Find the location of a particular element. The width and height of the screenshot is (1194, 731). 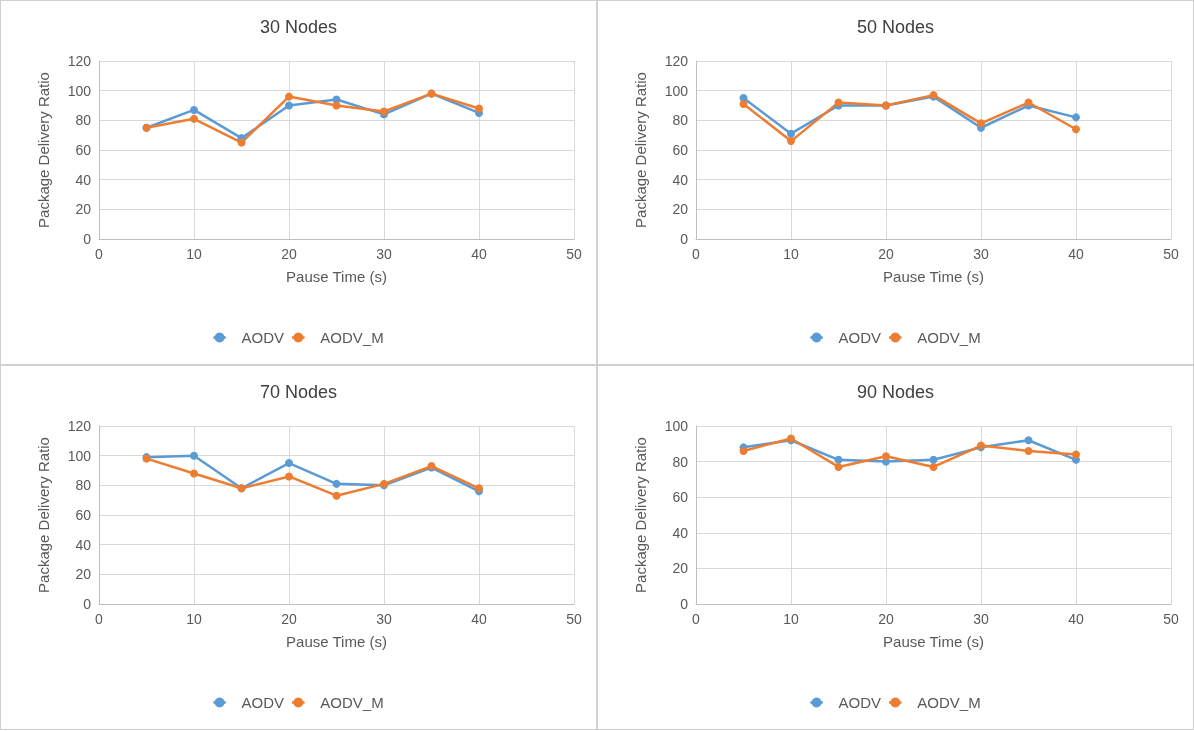

chart-title: 30 Nodes is located at coordinates (298, 27).